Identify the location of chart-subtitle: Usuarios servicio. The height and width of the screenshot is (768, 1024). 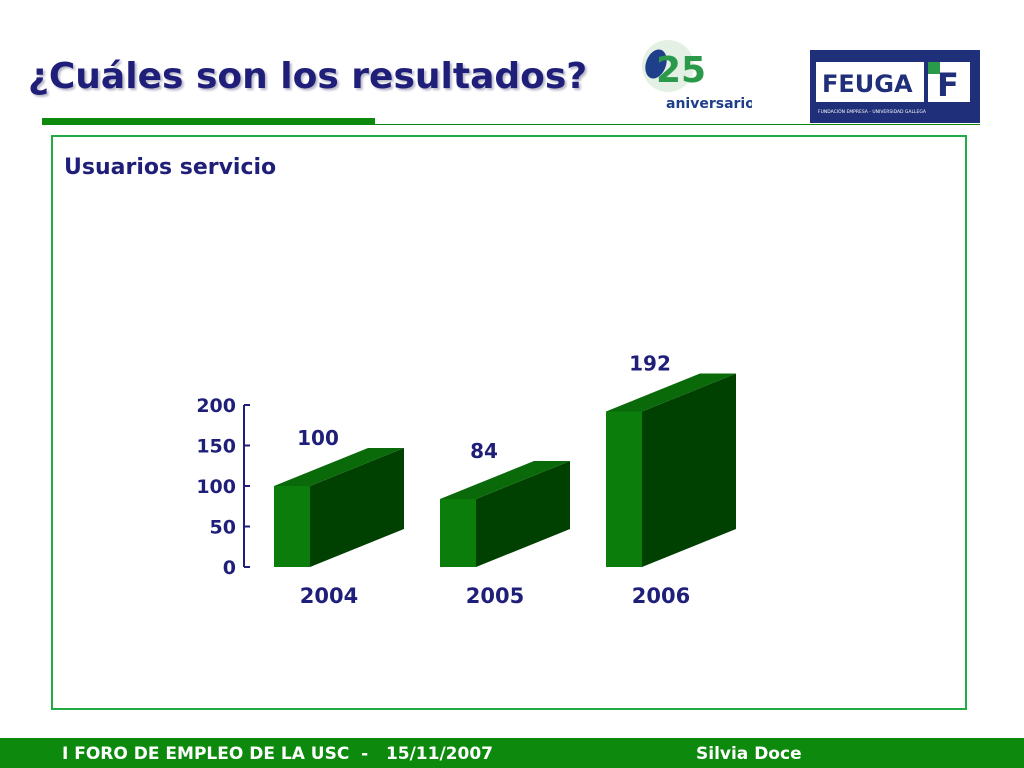
(170, 167).